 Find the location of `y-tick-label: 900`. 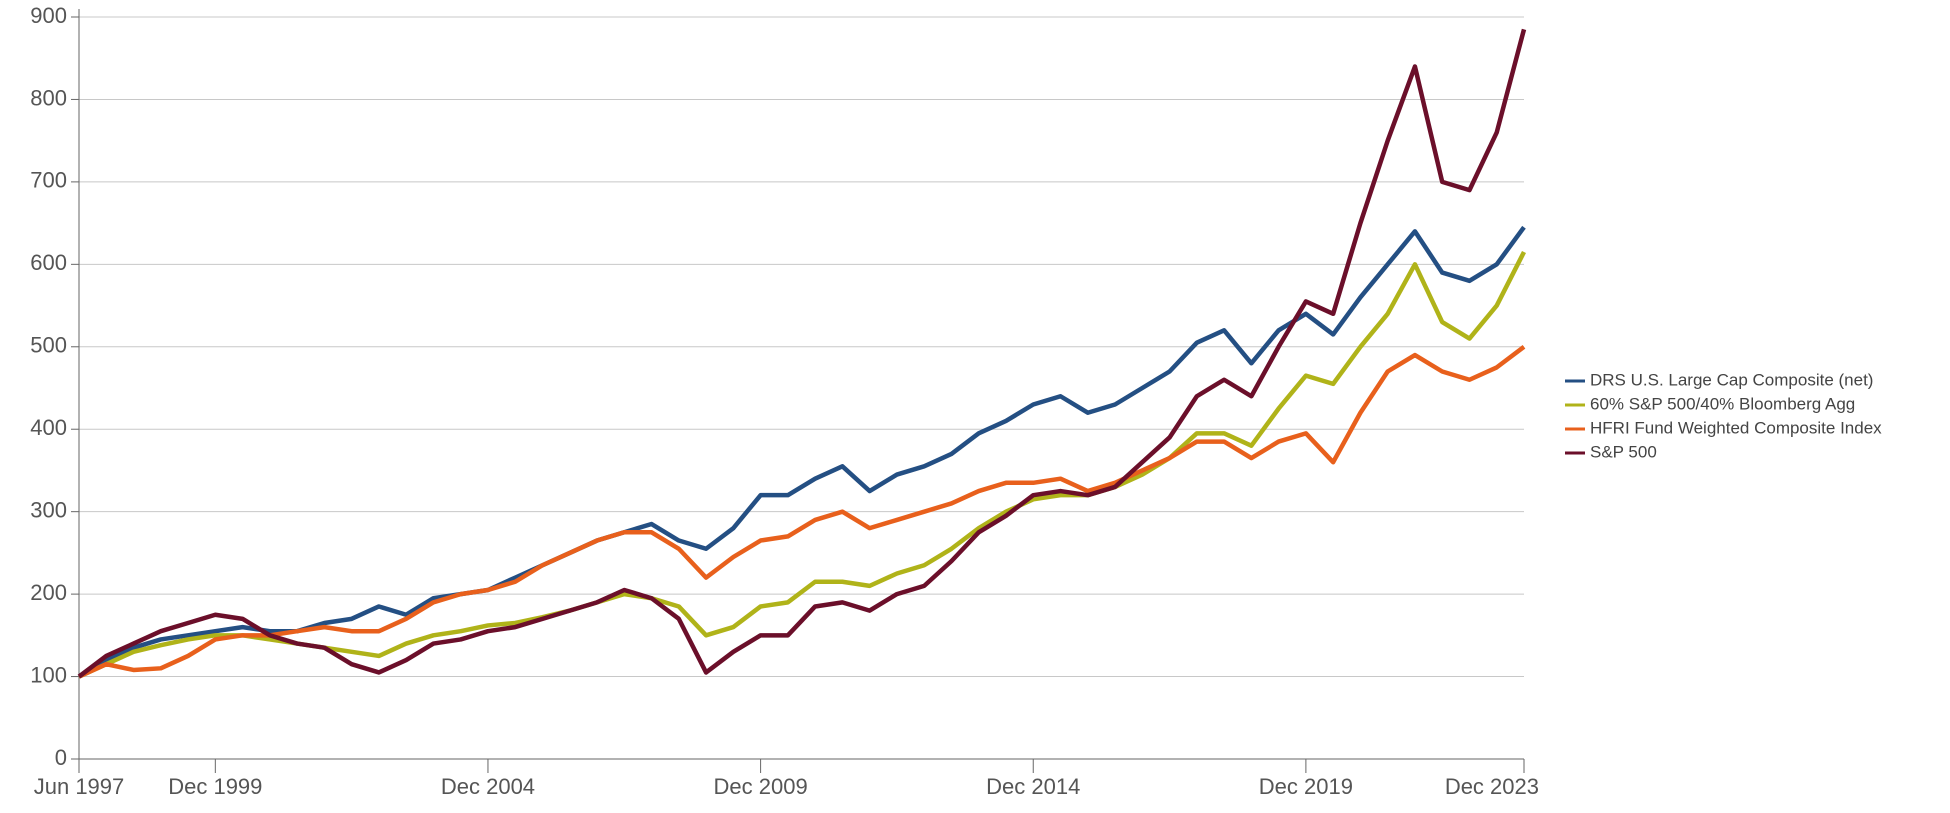

y-tick-label: 900 is located at coordinates (48, 15).